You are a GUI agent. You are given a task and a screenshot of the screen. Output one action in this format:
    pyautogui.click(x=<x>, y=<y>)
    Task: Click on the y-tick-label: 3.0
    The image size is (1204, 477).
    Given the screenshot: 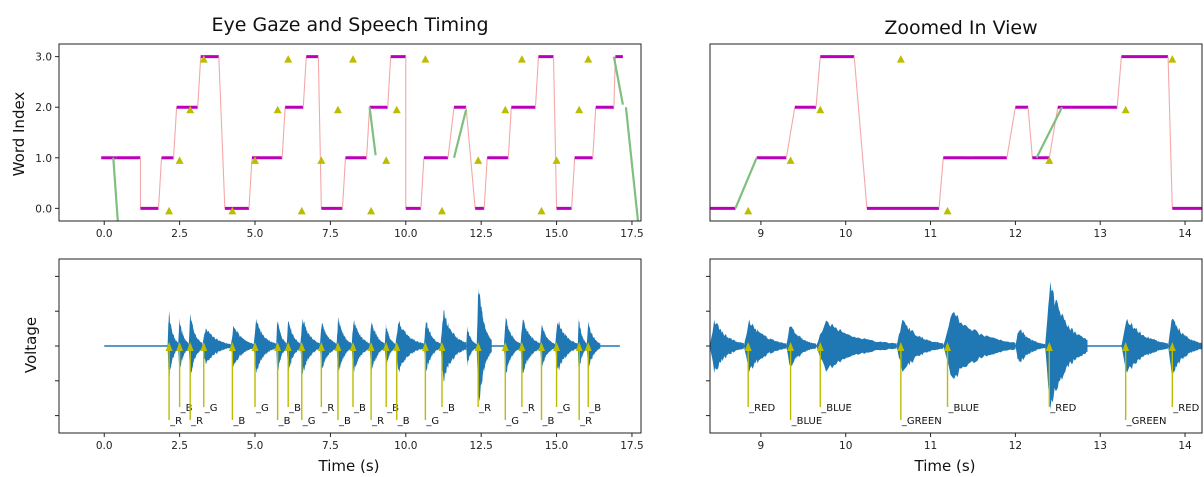 What is the action you would take?
    pyautogui.click(x=43, y=58)
    